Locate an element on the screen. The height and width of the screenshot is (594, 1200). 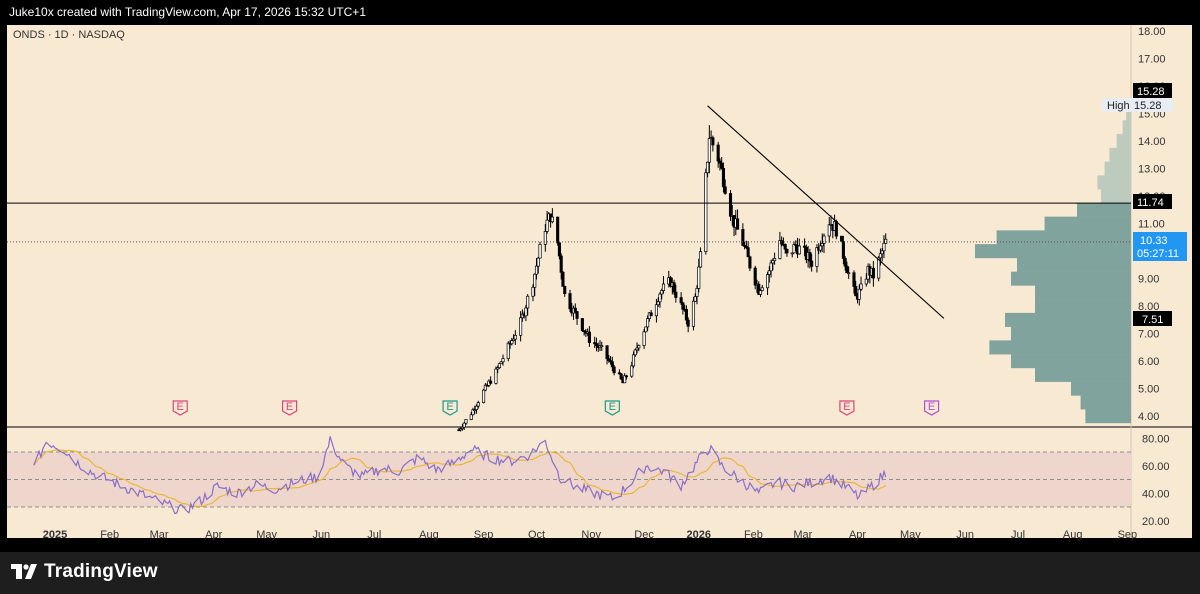
rsi-tick-label: 20.00 is located at coordinates (1156, 522).